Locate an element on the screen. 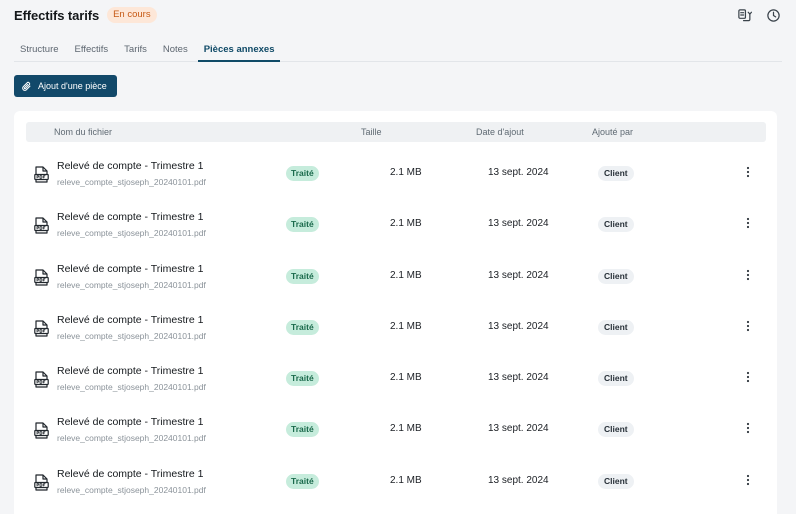 The image size is (796, 514). header-actions is located at coordinates (759, 15).